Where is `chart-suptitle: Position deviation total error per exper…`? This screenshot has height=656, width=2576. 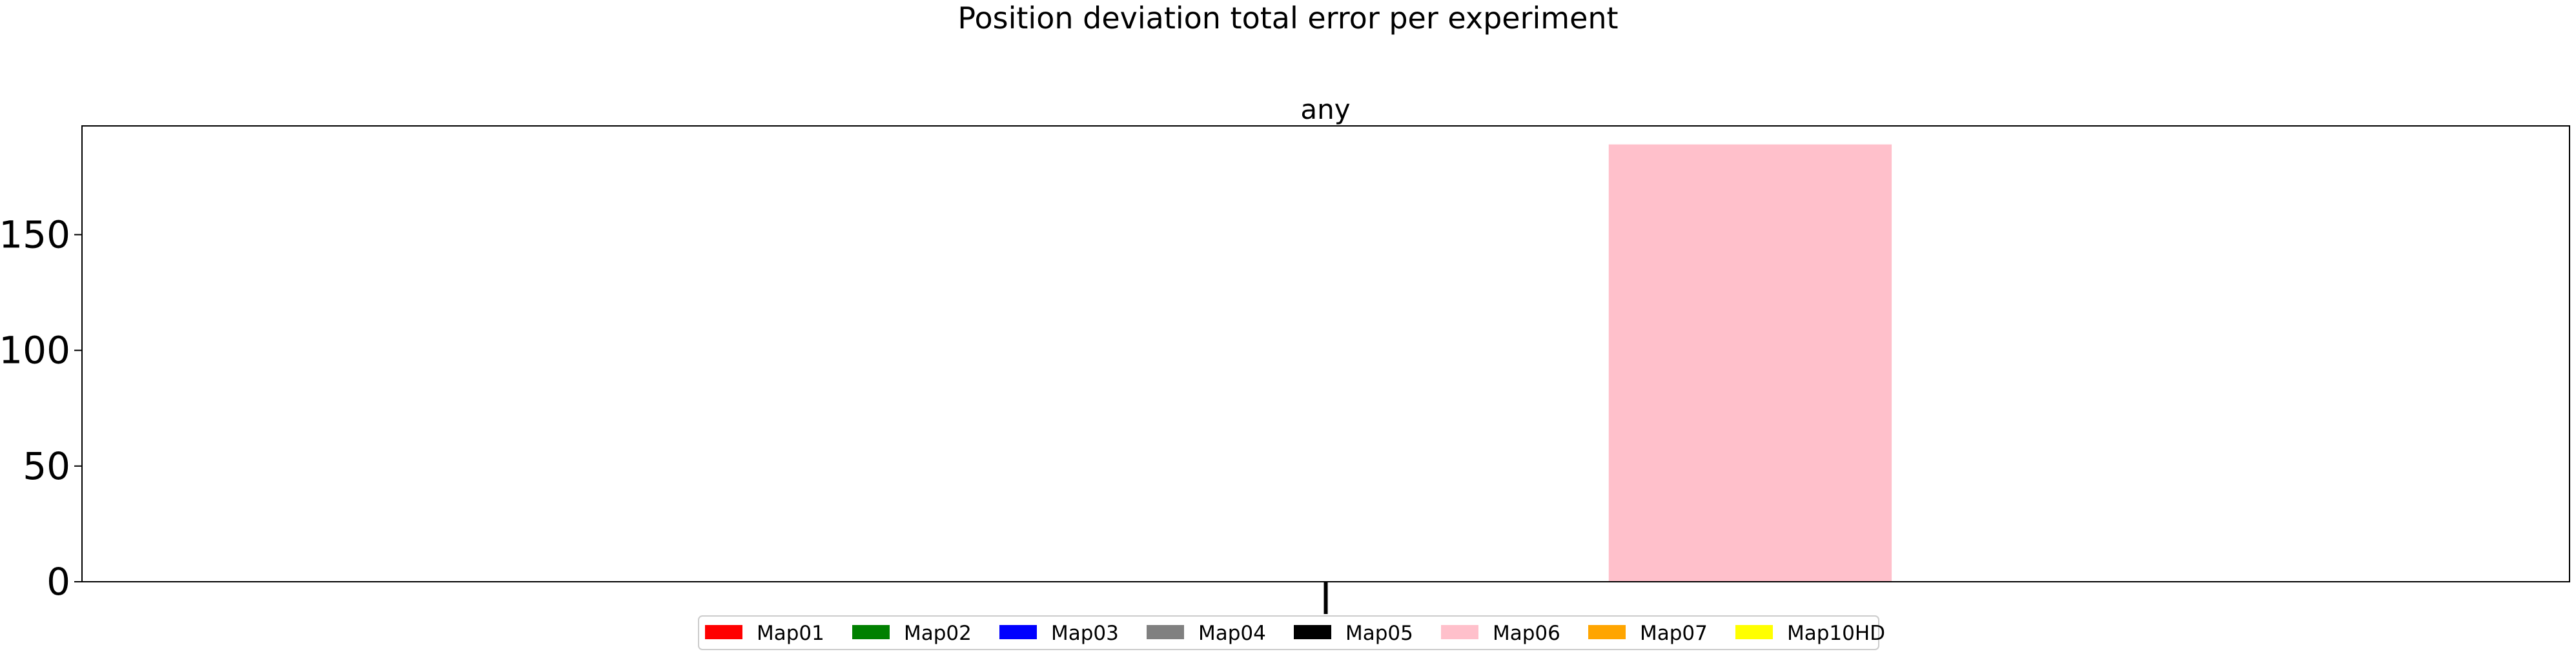
chart-suptitle: Position deviation total error per exper… is located at coordinates (1287, 18).